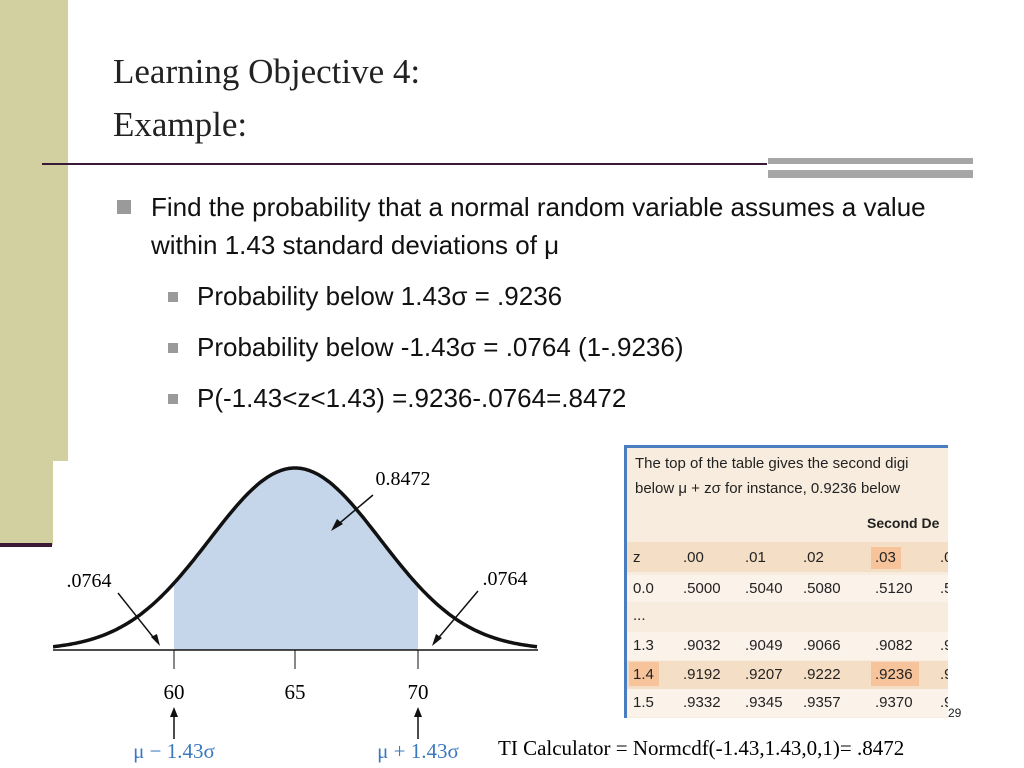 The width and height of the screenshot is (1024, 768). Describe the element at coordinates (34, 272) in the screenshot. I see `side-strip` at that location.